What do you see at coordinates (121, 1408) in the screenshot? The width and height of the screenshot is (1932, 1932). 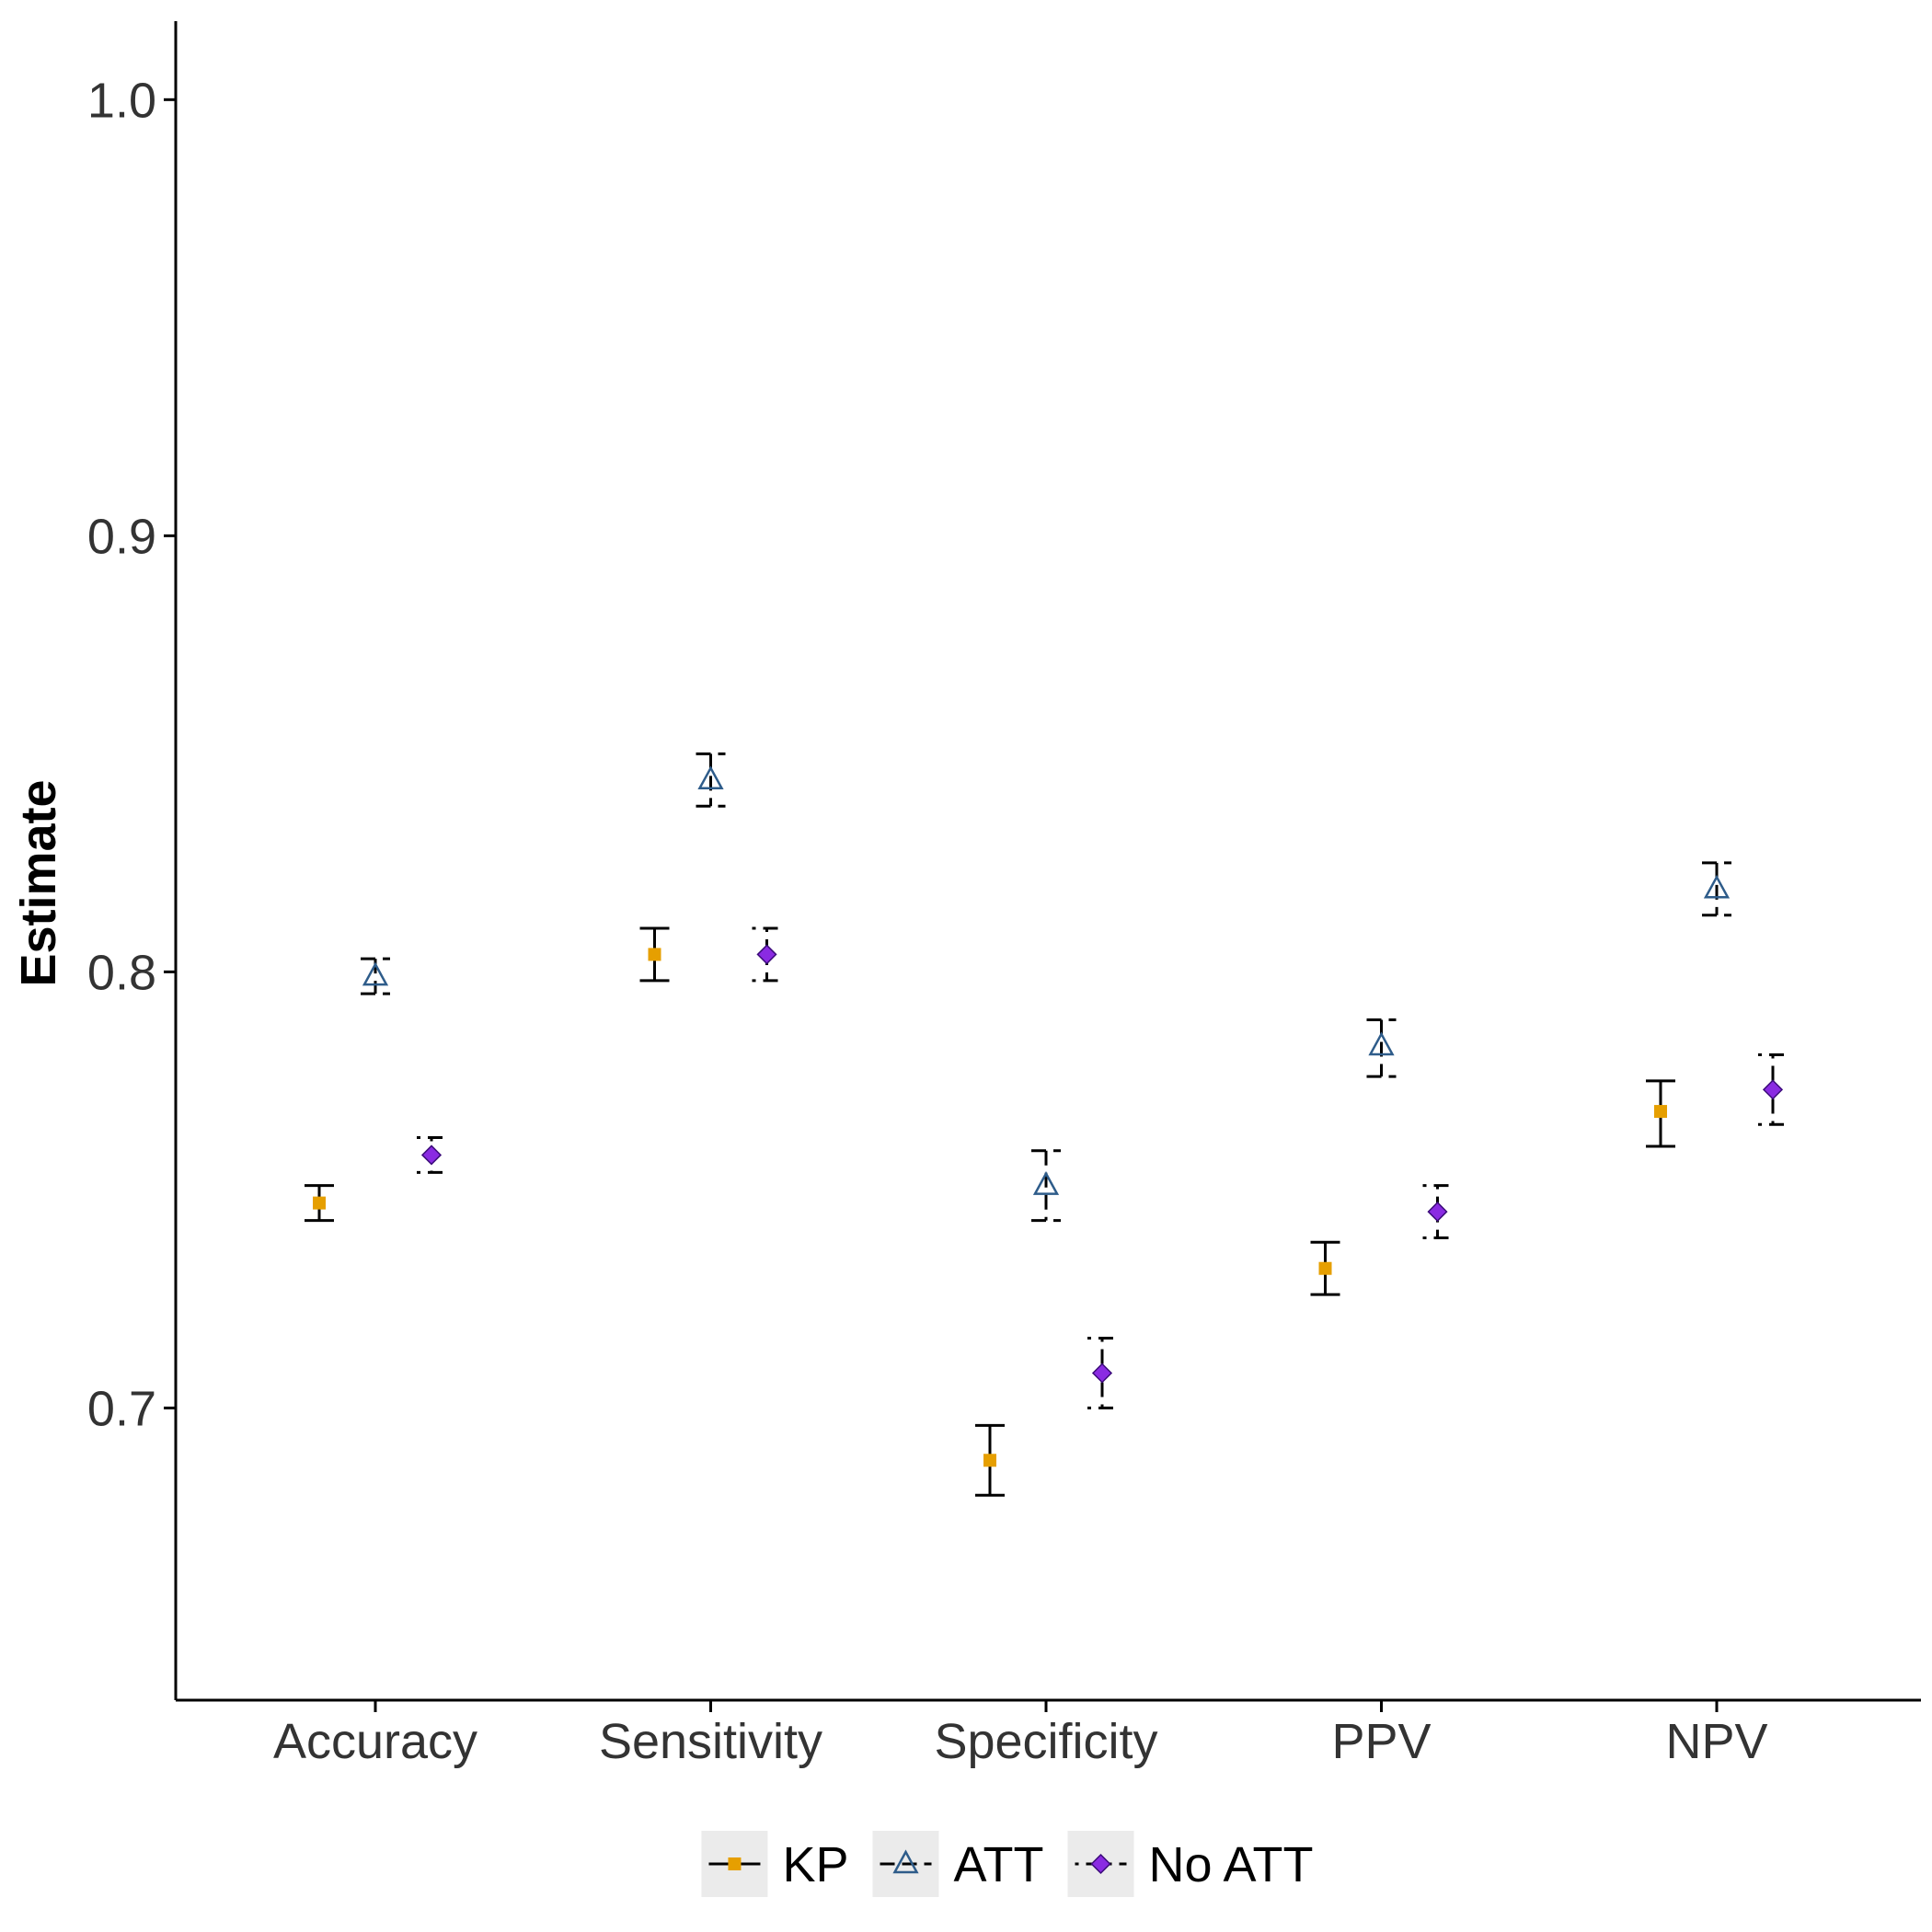 I see `y-tick-label: 0.7` at bounding box center [121, 1408].